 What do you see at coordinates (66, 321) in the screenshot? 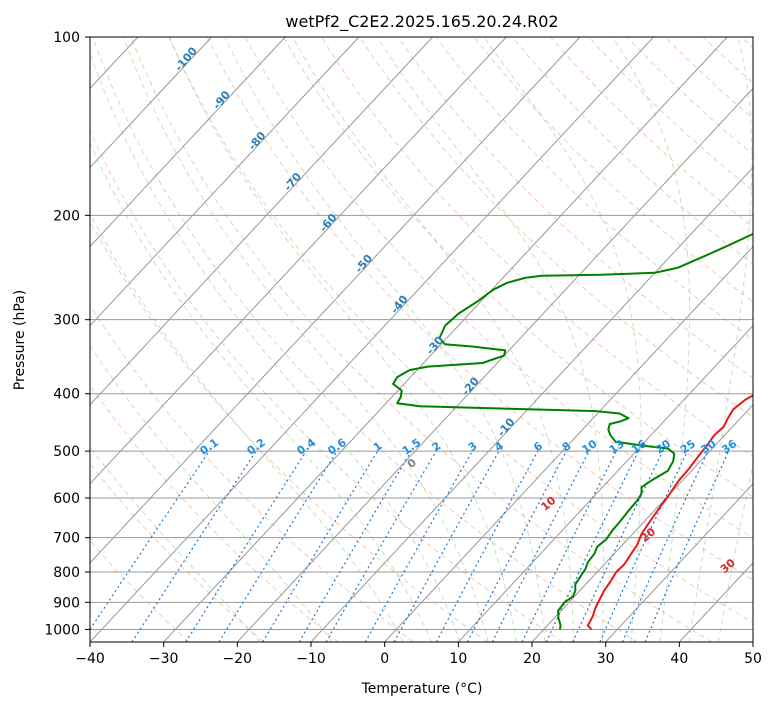
I see `y-tick-label: 300` at bounding box center [66, 321].